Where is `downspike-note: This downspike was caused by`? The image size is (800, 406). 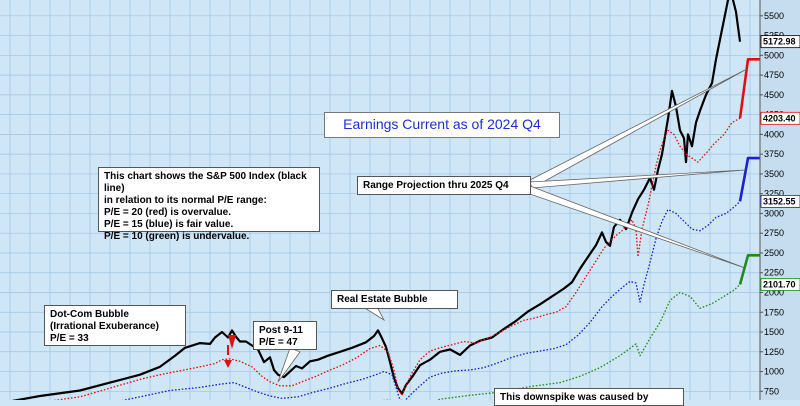
downspike-note: This downspike was caused by is located at coordinates (589, 397).